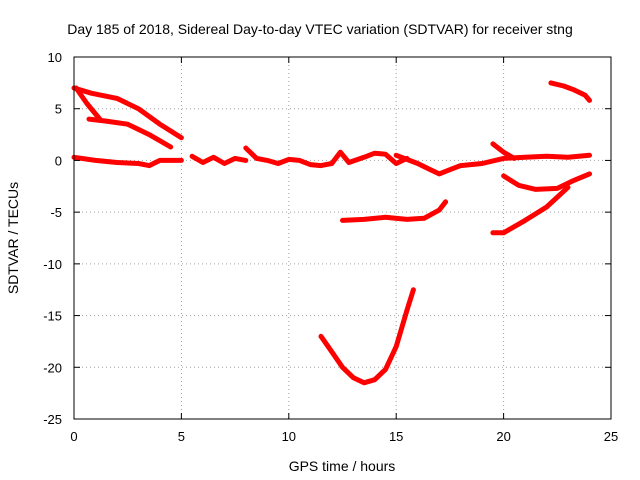  I want to click on y-tick-label: -10, so click(52, 264).